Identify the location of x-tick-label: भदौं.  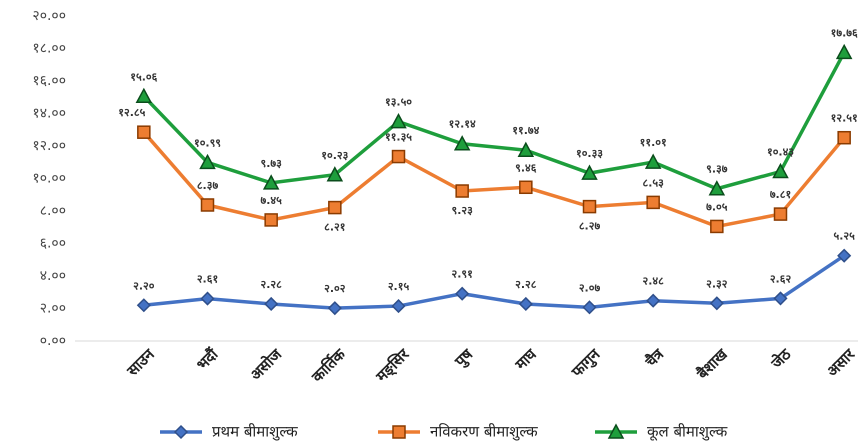
(207, 359).